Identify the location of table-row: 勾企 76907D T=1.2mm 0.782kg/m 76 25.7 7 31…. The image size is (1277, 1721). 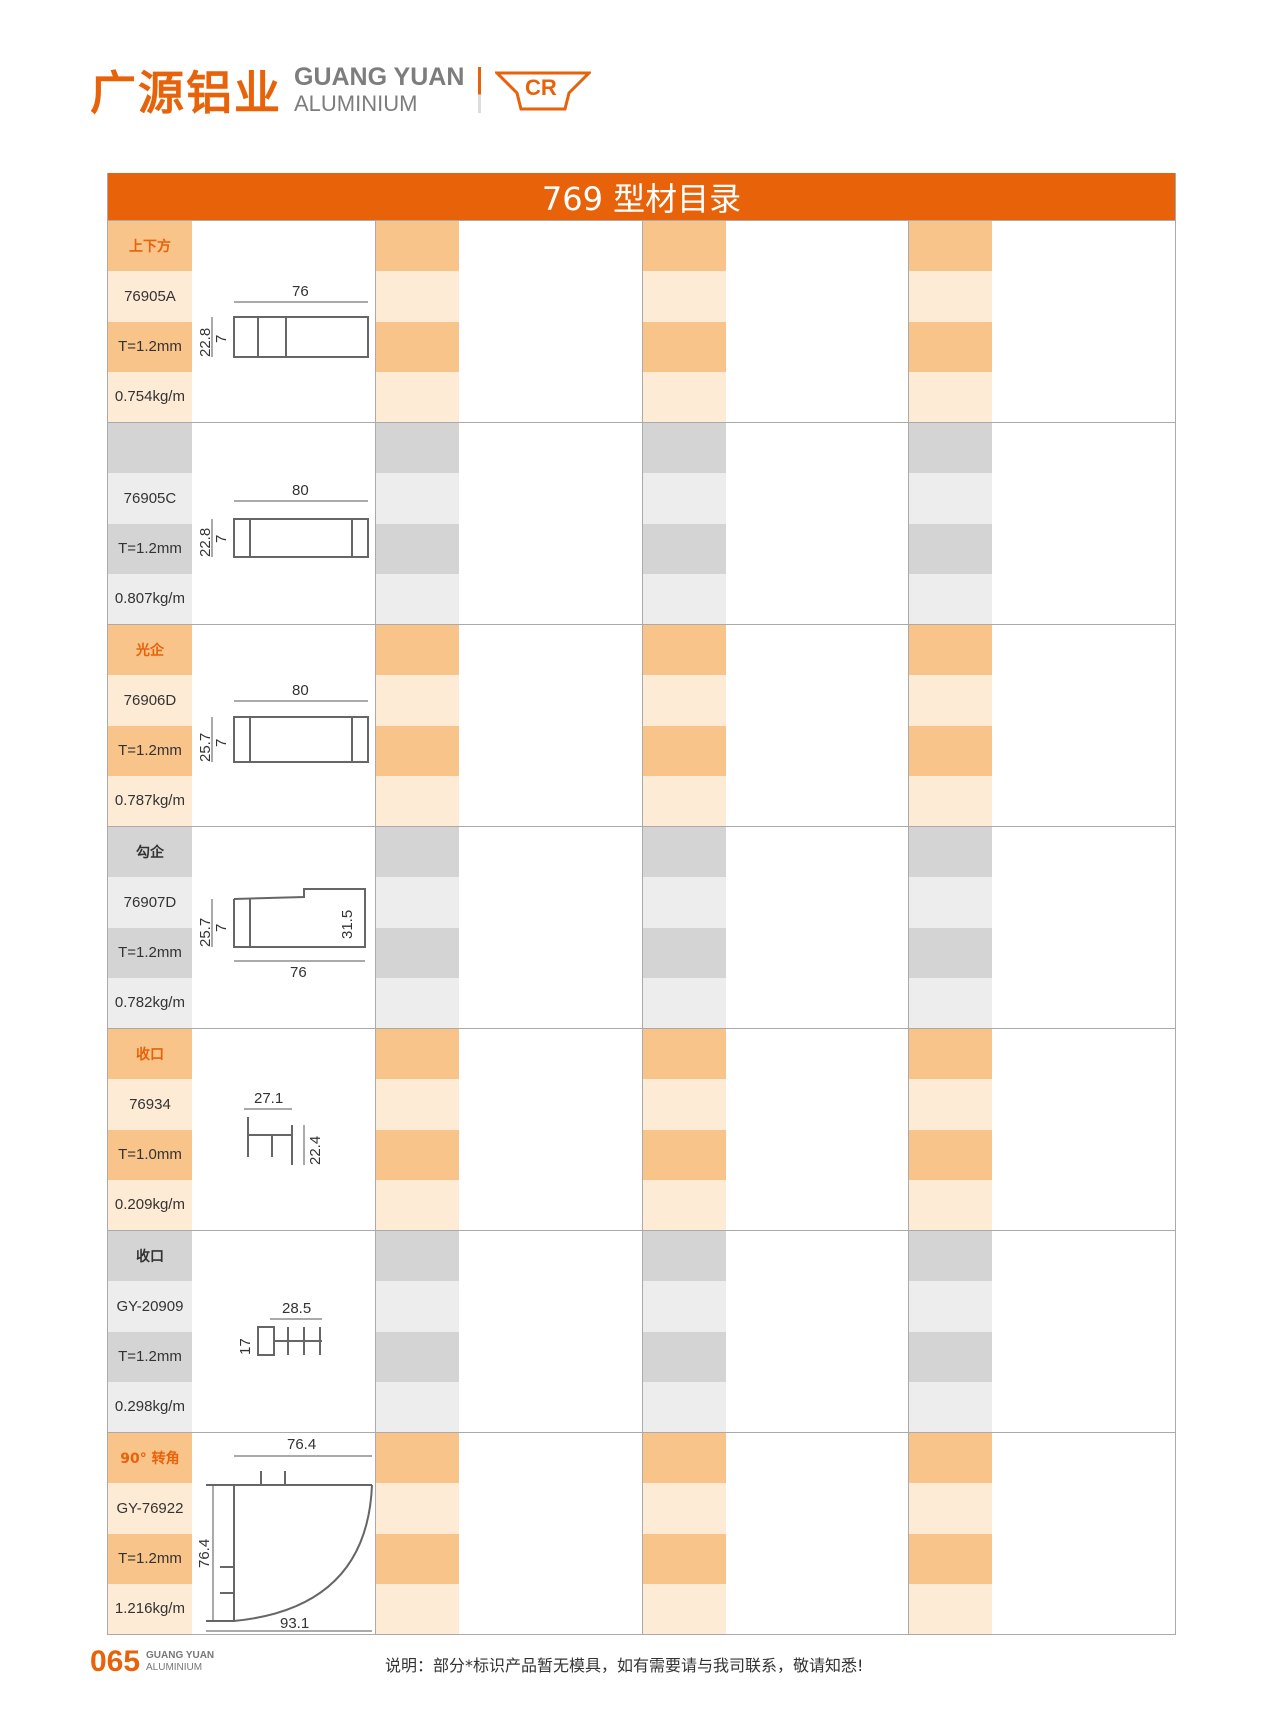
(641, 927).